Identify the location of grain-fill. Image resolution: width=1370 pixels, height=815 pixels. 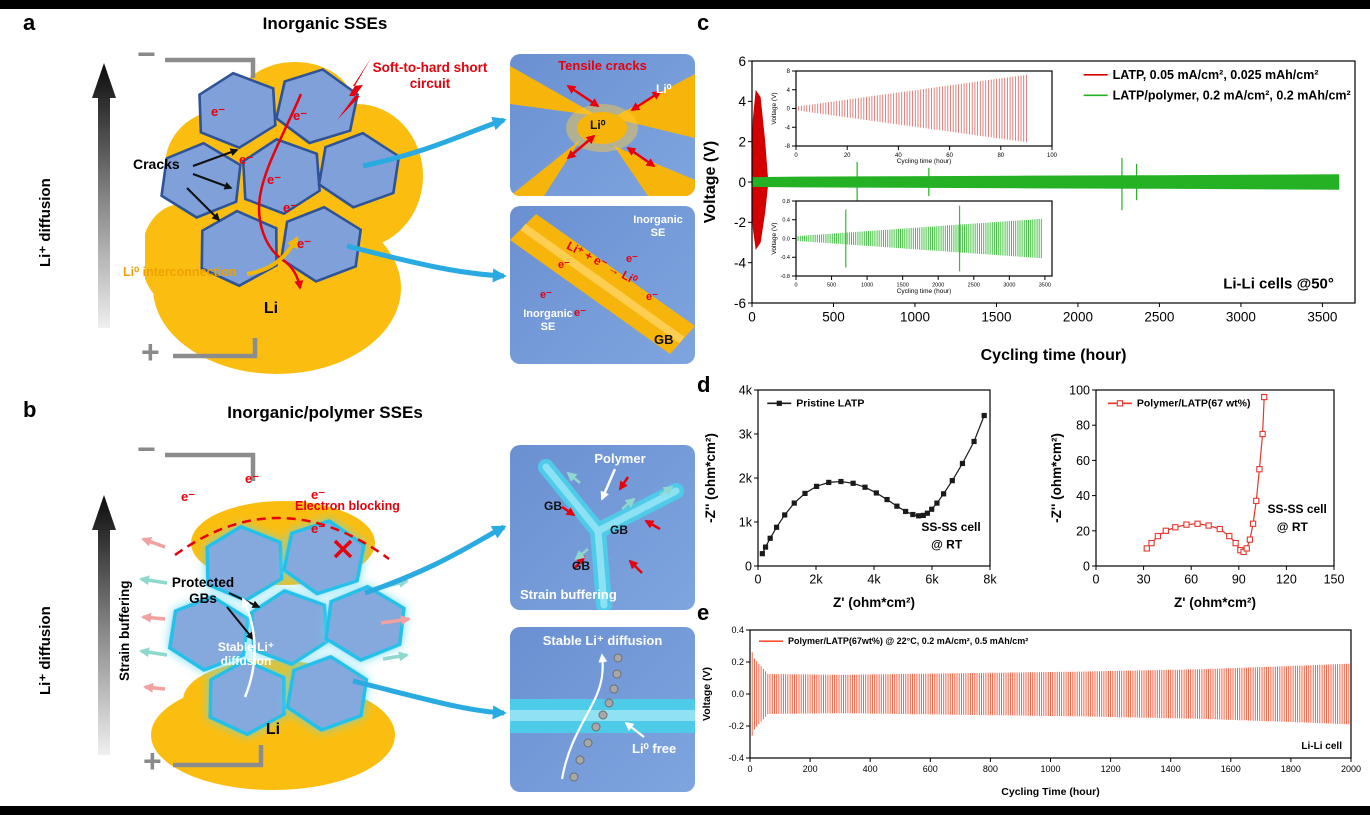
(365, 622).